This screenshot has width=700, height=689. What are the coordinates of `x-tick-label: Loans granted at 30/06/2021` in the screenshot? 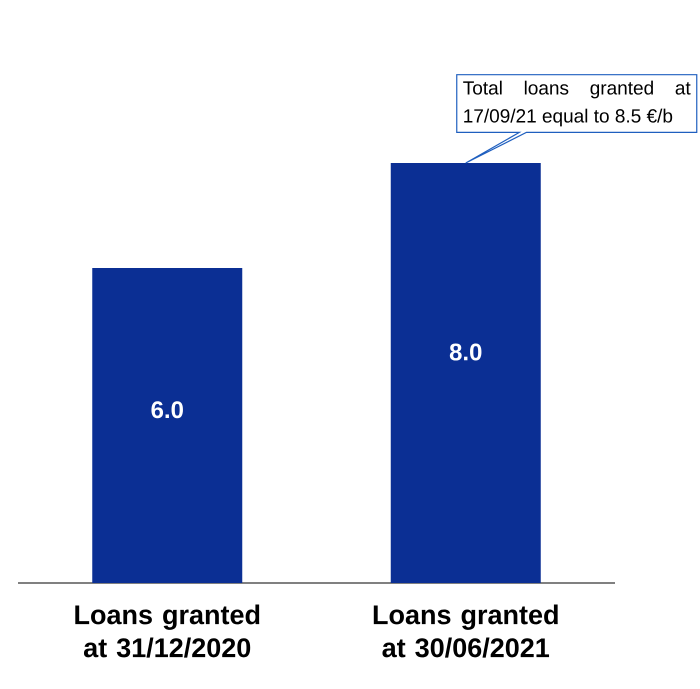 It's located at (466, 631).